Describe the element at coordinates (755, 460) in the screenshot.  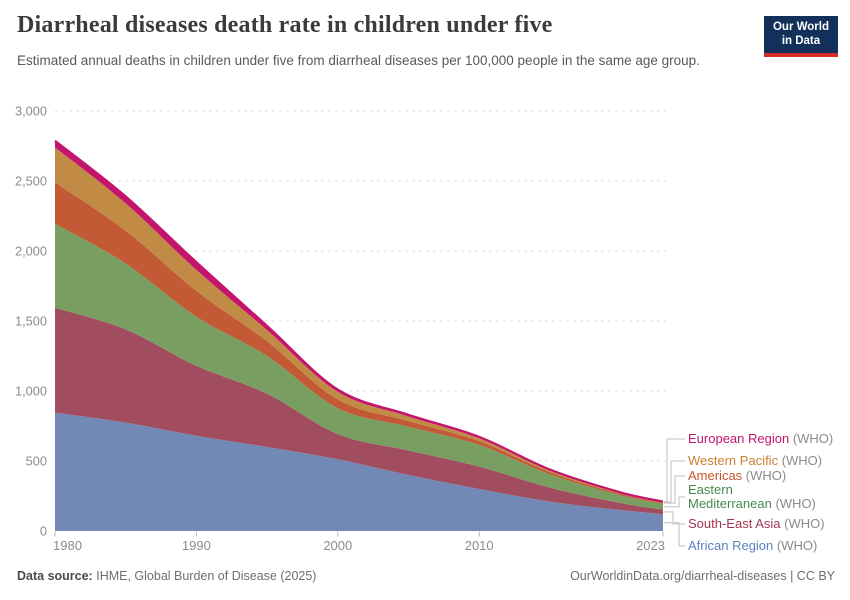
I see `legend-item-western-pacific-who: Western Pacific (WHO)` at that location.